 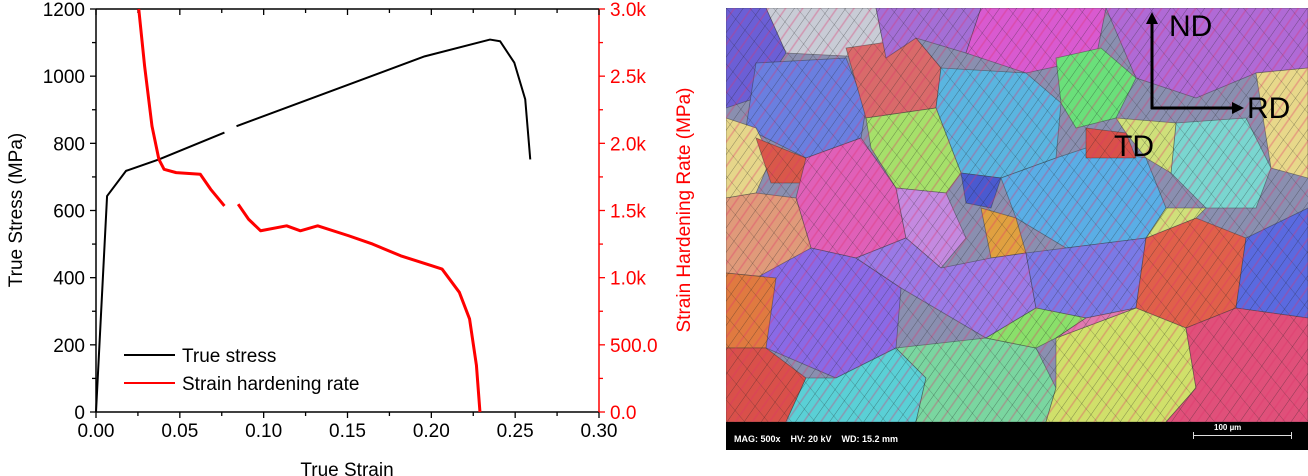 What do you see at coordinates (346, 468) in the screenshot?
I see `x-axis-title: True Strain` at bounding box center [346, 468].